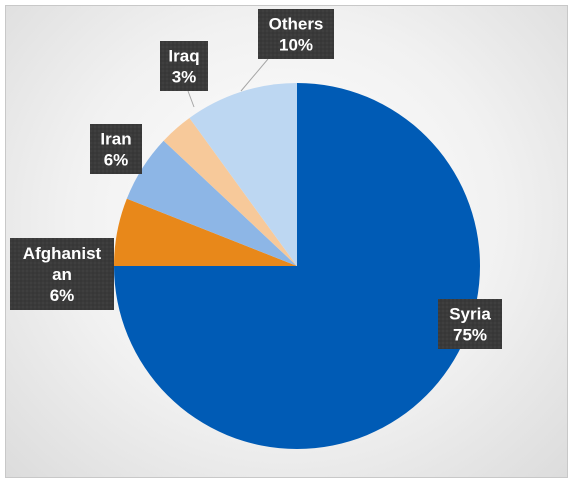 The width and height of the screenshot is (573, 483). I want to click on data-label-others: Others 10%, so click(296, 34).